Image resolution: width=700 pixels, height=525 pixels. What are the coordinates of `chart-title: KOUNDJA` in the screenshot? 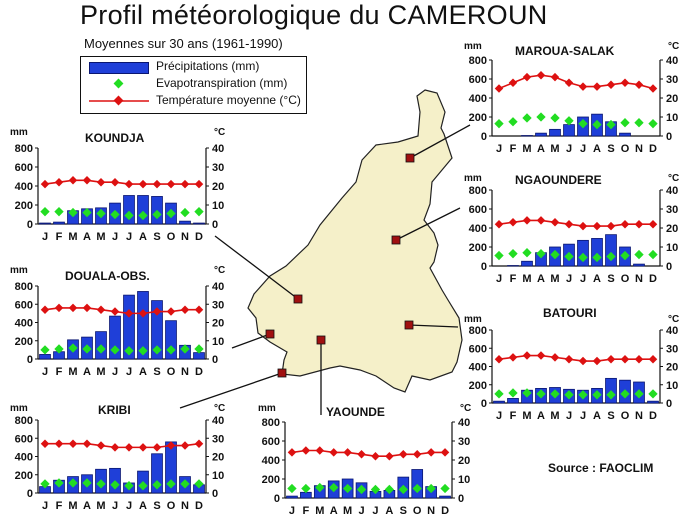 It's located at (115, 138).